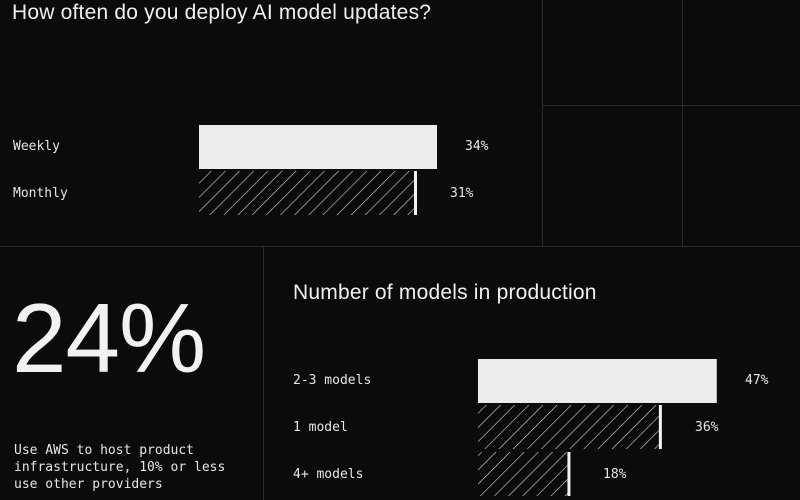 The image size is (800, 500). What do you see at coordinates (569, 474) in the screenshot?
I see `bar-end-marker-4-plus-models` at bounding box center [569, 474].